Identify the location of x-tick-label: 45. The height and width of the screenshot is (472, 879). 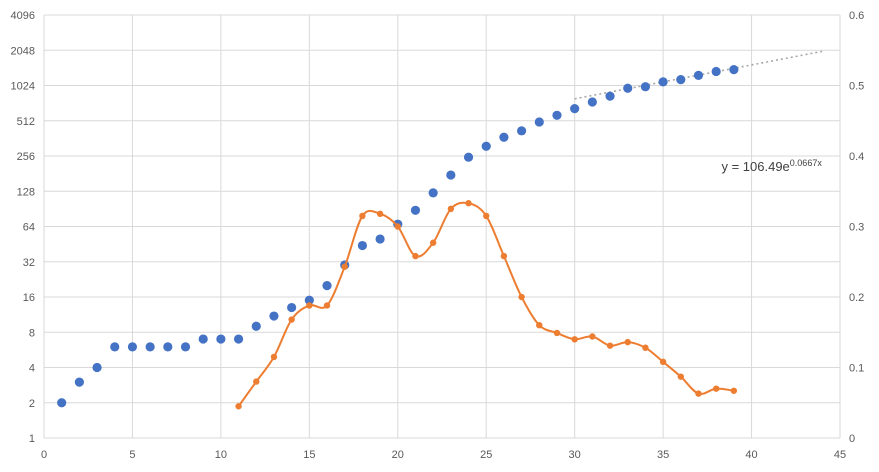
(840, 455).